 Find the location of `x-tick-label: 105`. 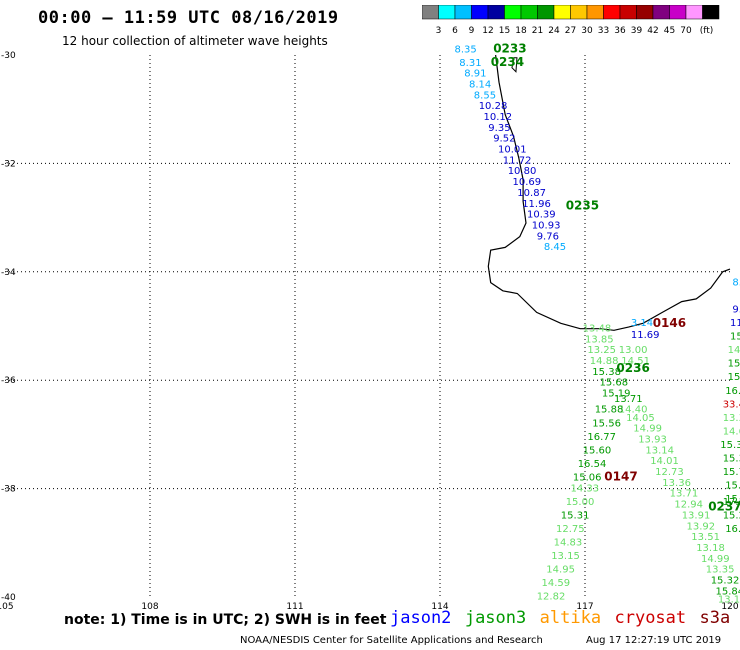

x-tick-label: 105 is located at coordinates (7, 607).